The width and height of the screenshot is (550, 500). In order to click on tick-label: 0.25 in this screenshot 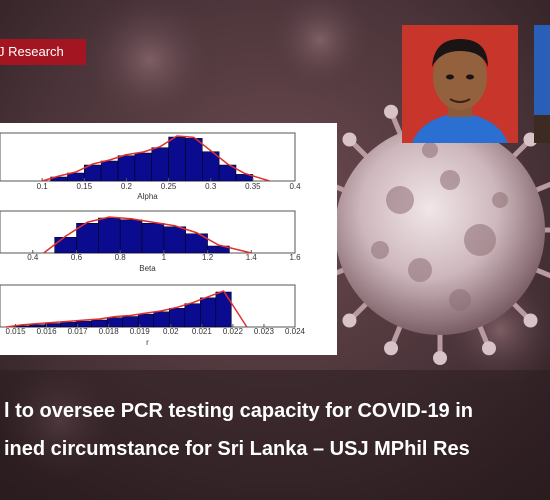, I will do `click(169, 186)`.